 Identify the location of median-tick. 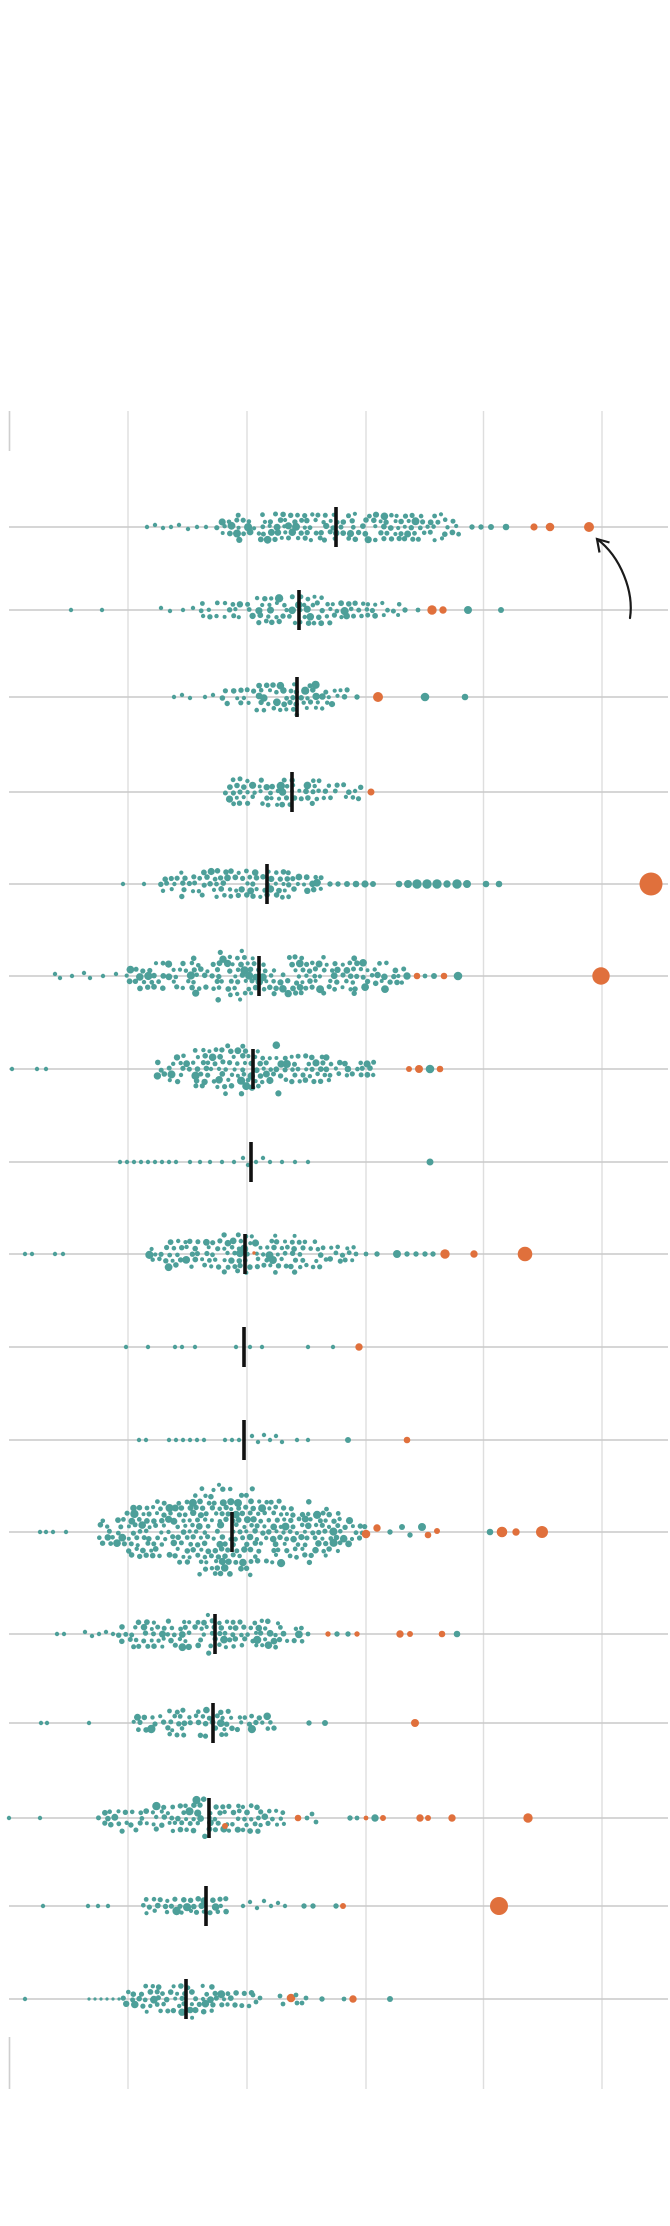
(297, 697).